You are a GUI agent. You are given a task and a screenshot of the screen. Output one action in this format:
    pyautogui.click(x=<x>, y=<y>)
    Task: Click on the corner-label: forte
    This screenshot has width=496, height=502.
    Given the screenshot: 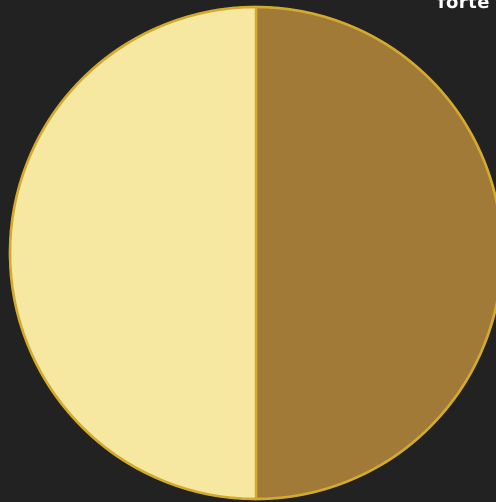 What is the action you would take?
    pyautogui.click(x=463, y=6)
    